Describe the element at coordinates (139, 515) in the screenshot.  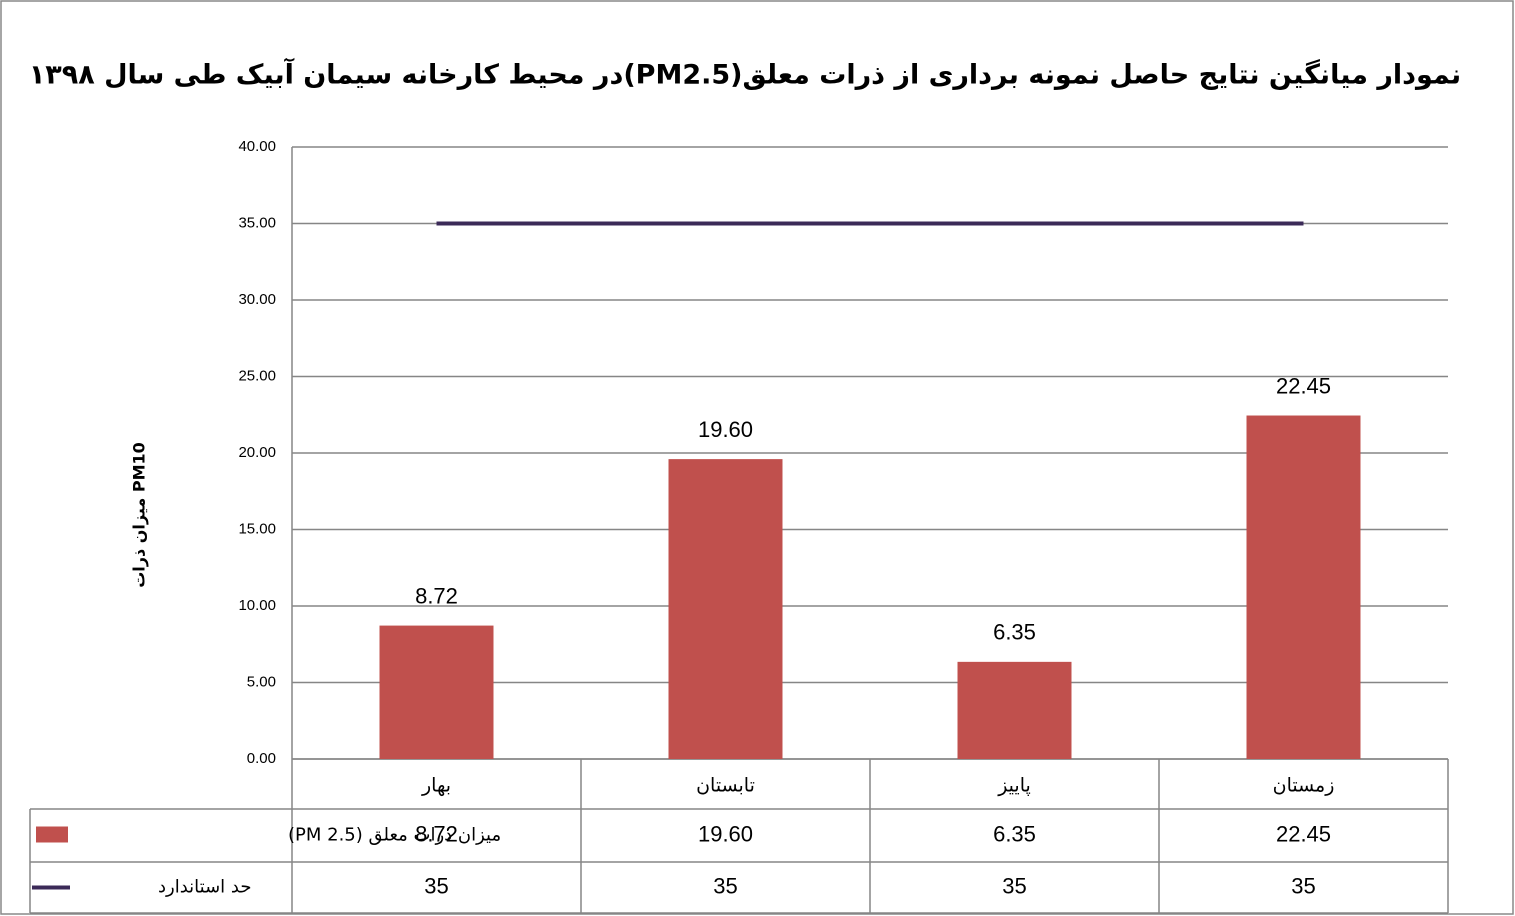
I see `y-axis-label: میزان ذرات PM10` at that location.